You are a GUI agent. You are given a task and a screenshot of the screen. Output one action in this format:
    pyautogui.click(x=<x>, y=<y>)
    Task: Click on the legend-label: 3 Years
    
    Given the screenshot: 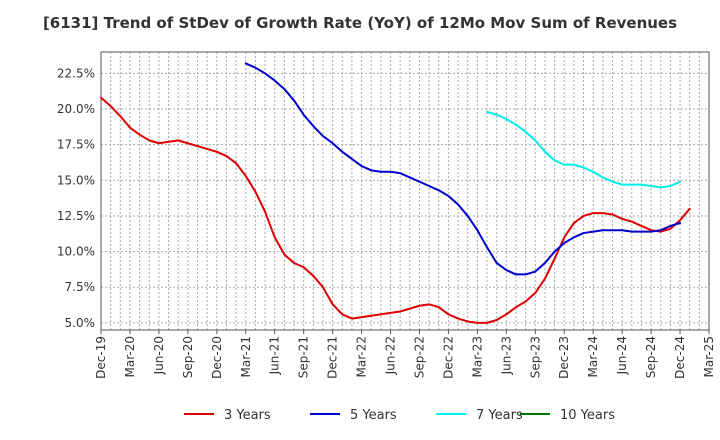 What is the action you would take?
    pyautogui.click(x=247, y=415)
    